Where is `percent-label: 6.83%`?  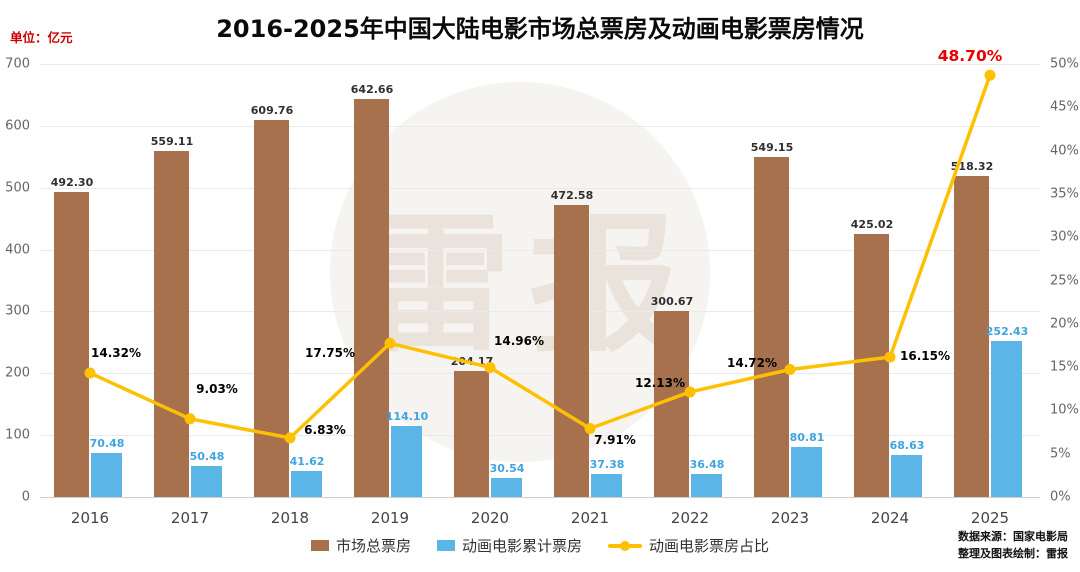 percent-label: 6.83% is located at coordinates (325, 429).